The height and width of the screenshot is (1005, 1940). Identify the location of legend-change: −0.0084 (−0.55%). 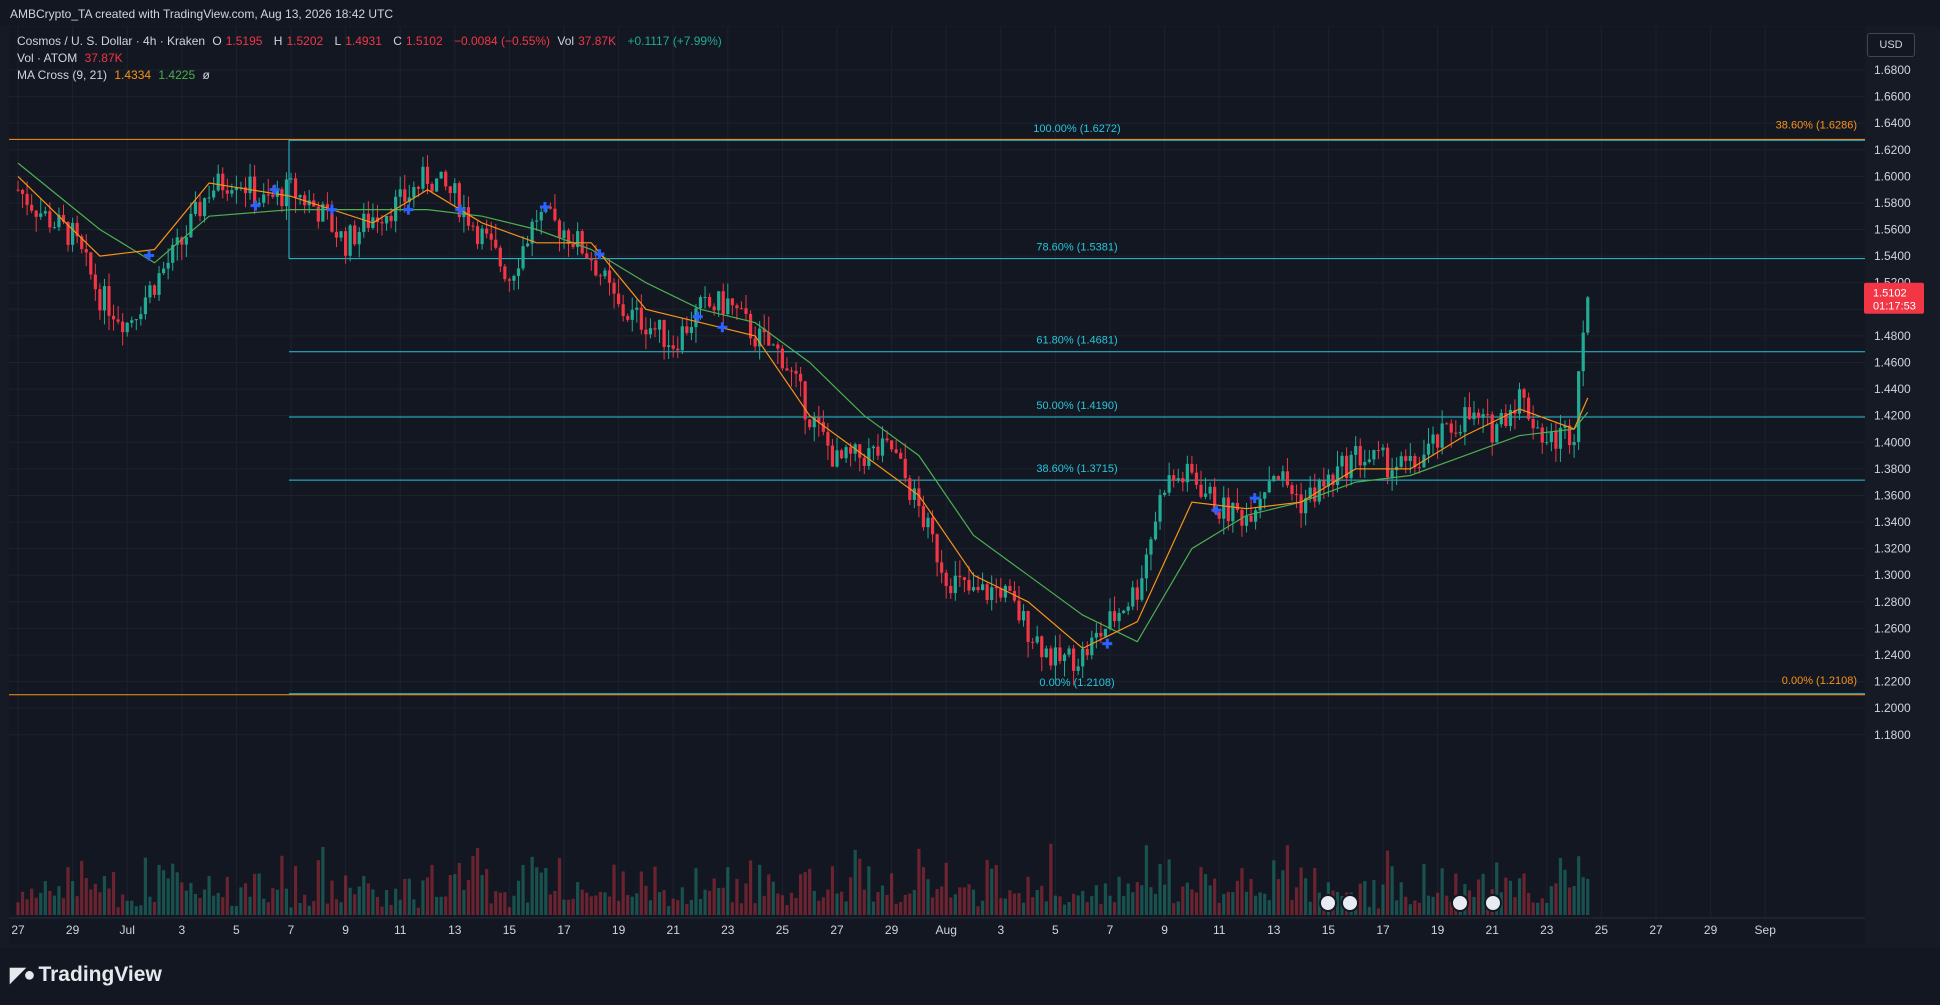
(502, 41).